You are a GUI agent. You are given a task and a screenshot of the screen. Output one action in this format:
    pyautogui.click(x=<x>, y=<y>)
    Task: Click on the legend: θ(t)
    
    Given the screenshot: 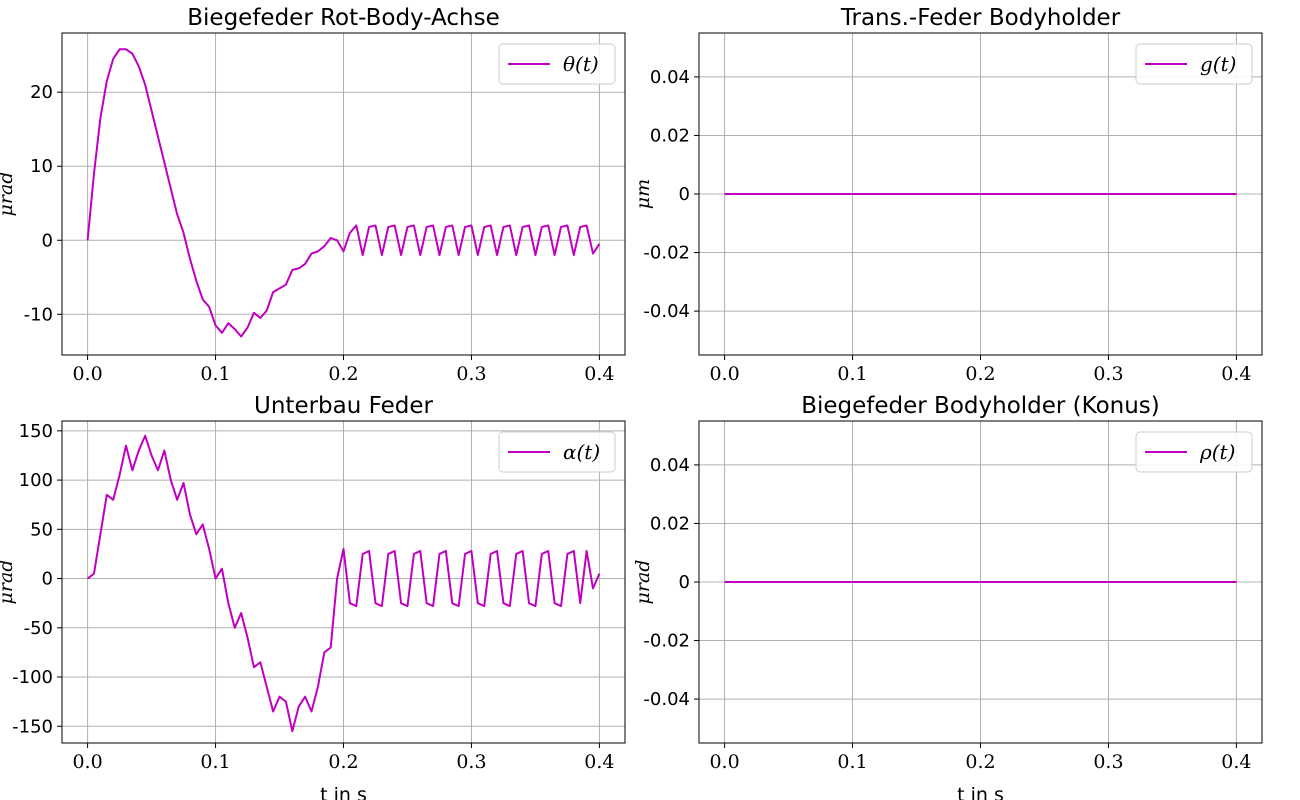 What is the action you would take?
    pyautogui.click(x=557, y=64)
    